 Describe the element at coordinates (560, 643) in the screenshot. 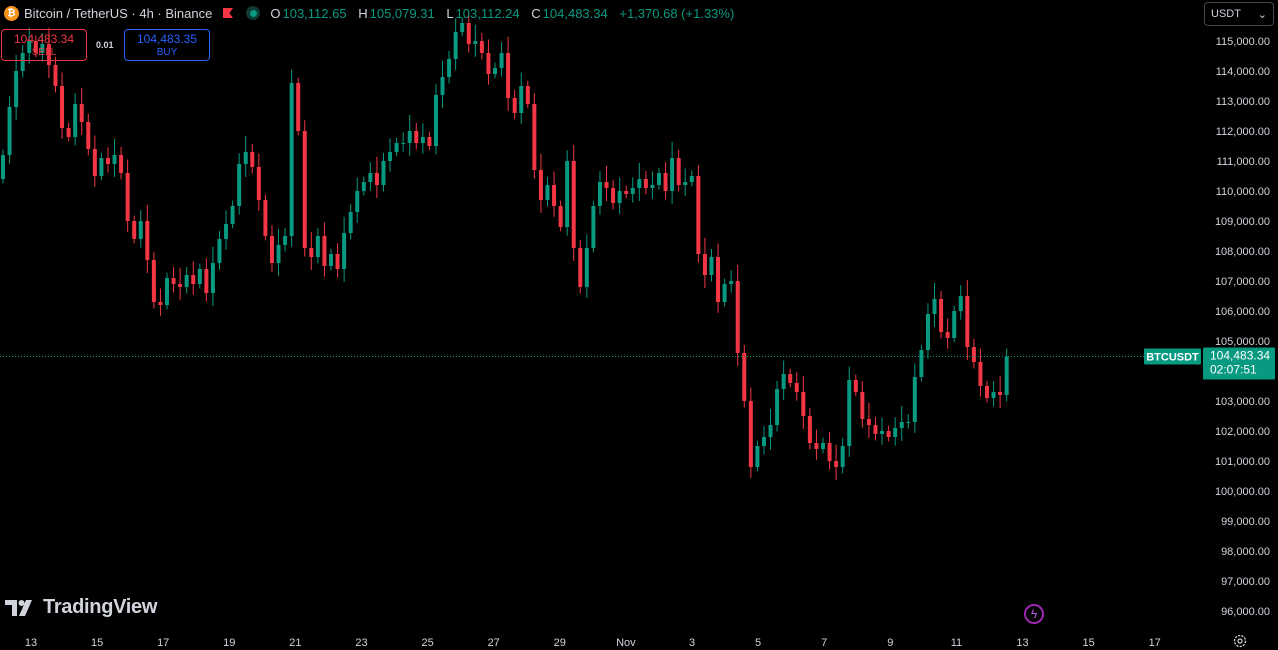

I see `time-tick-label: 29` at that location.